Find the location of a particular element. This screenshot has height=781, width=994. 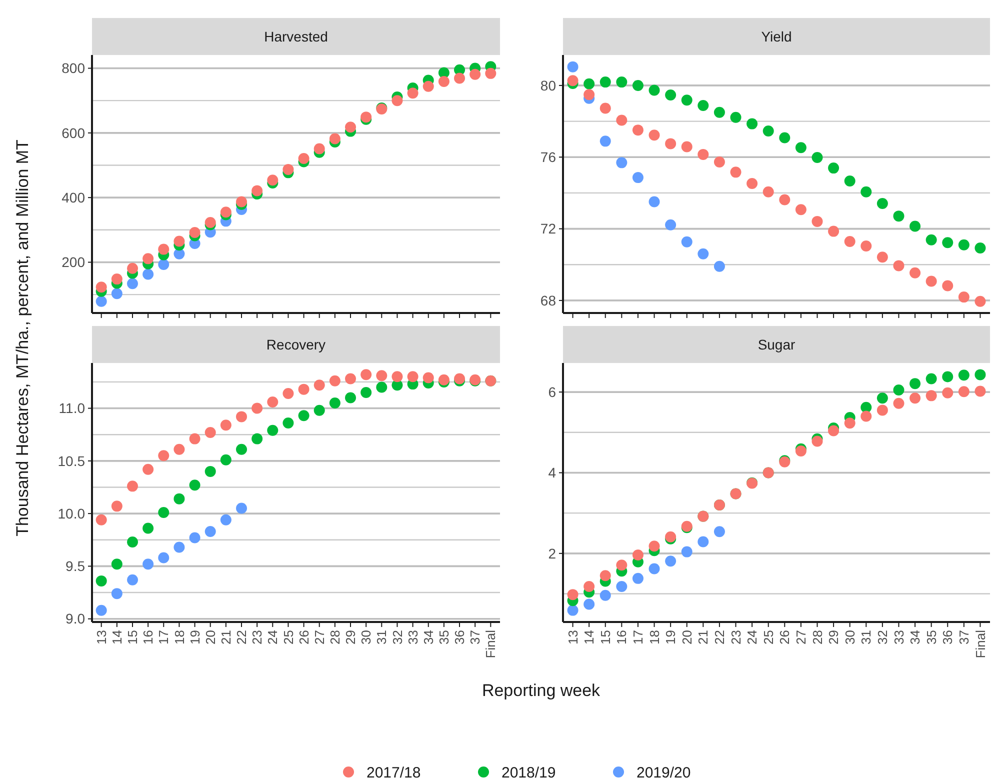

y-axis-title: Thousand Hectares, MT/ha., percent, and Million MT is located at coordinates (22, 338).